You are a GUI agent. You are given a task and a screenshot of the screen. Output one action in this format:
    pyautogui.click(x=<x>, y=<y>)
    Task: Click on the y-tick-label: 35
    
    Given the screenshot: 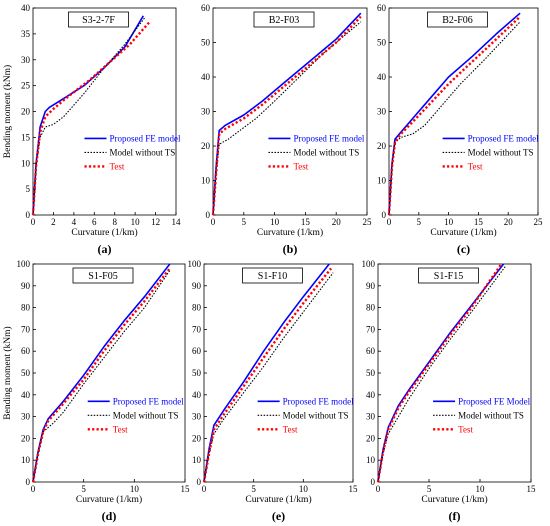 What is the action you would take?
    pyautogui.click(x=26, y=34)
    